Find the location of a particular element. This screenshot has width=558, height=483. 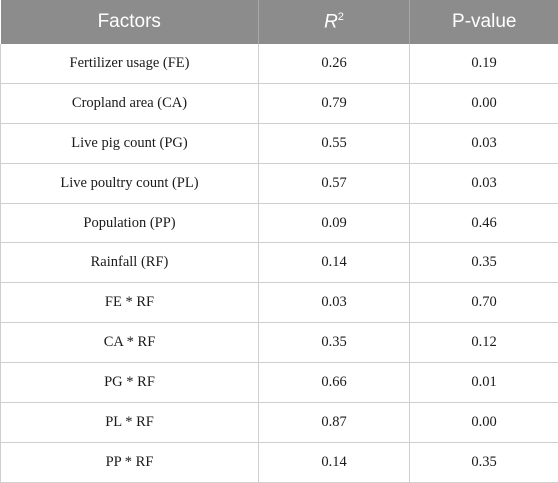

r-squared-cell: 0.26 is located at coordinates (334, 63).